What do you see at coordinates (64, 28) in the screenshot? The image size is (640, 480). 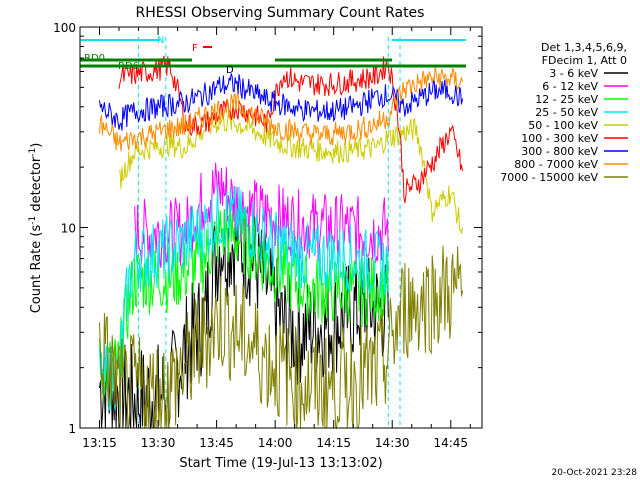 I see `y-tick-label-2: 100` at bounding box center [64, 28].